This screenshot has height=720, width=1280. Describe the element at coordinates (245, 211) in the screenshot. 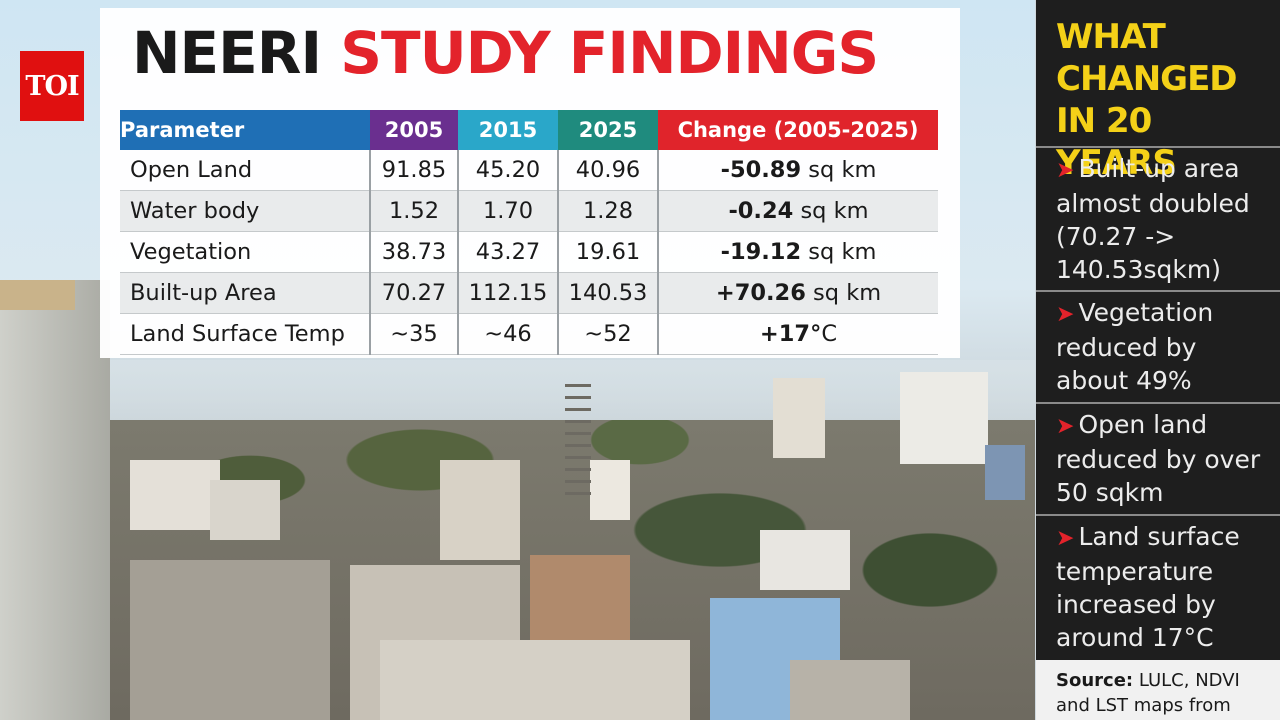

I see `cell-parameter: Water body` at that location.